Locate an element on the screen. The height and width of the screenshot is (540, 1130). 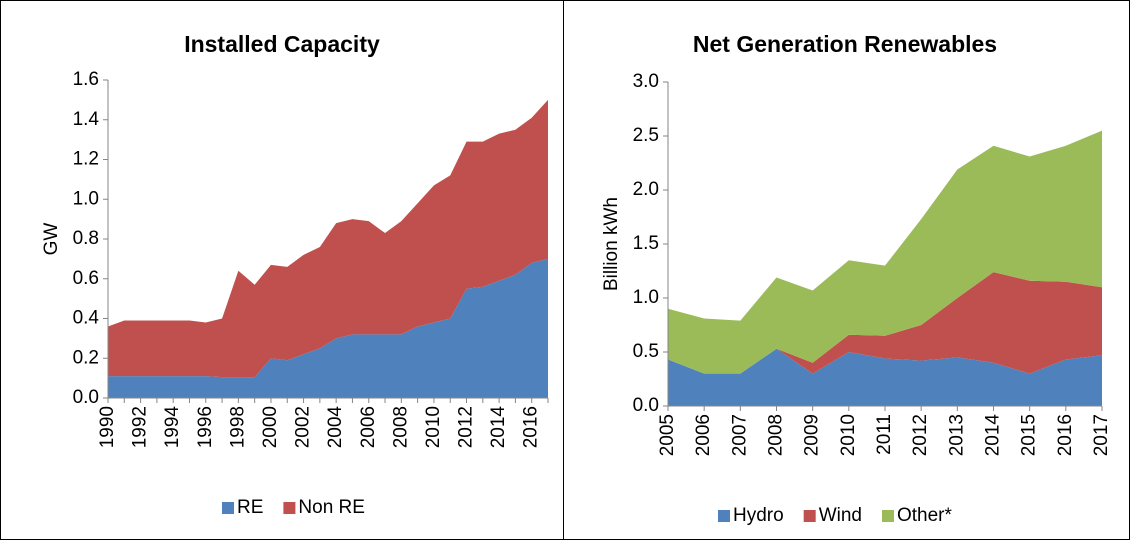
y-tick-label: 0.6 is located at coordinates (86, 278).